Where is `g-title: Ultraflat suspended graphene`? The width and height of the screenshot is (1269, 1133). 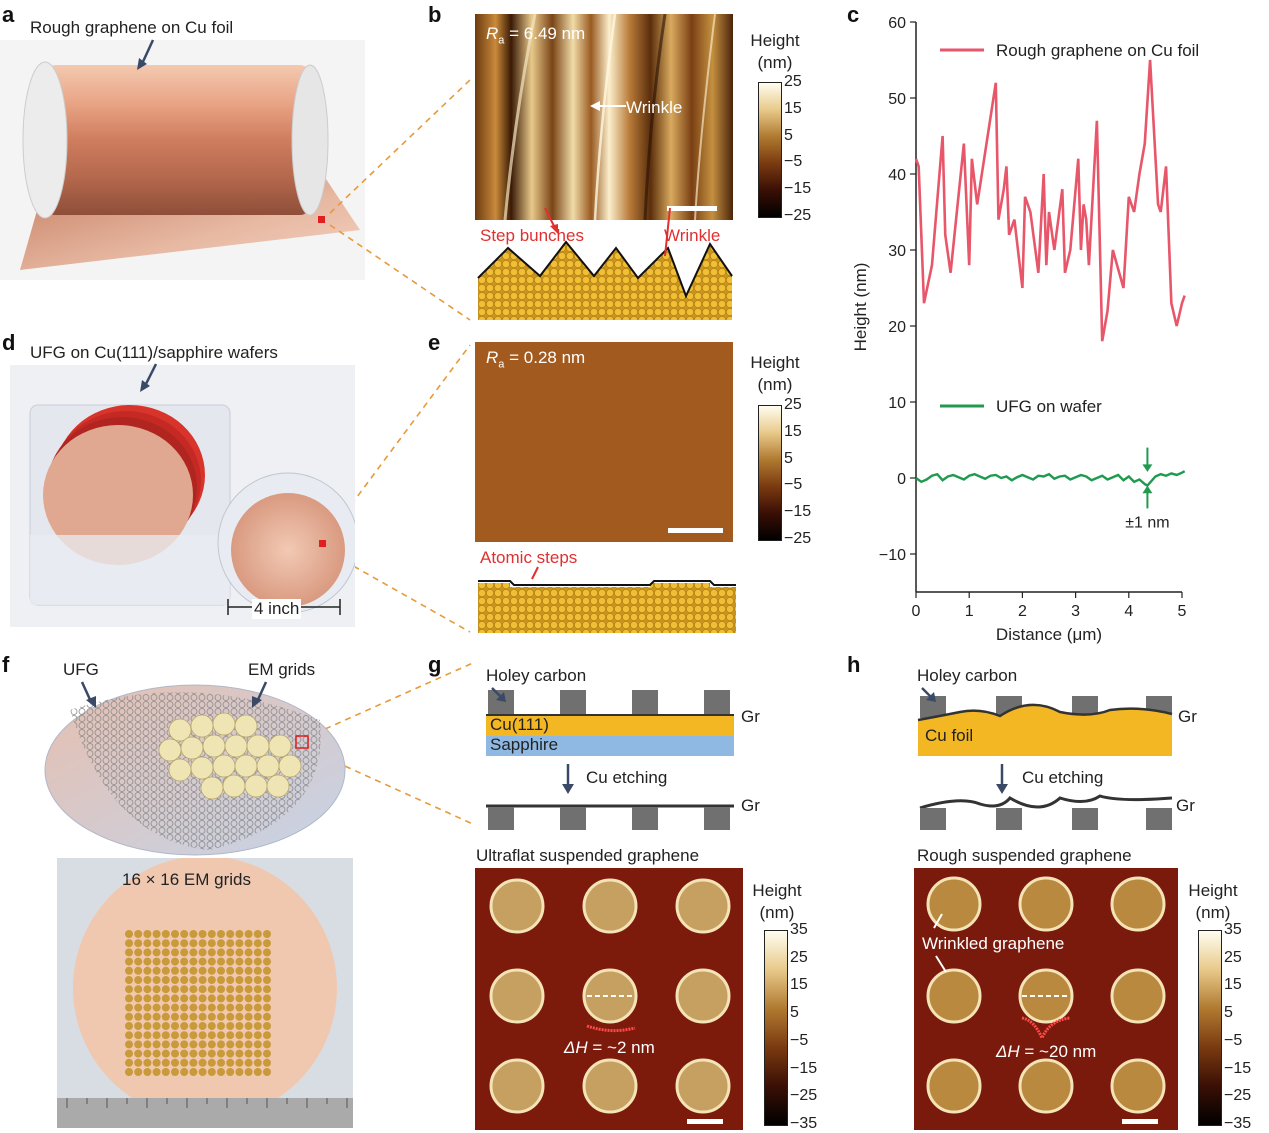 g-title: Ultraflat suspended graphene is located at coordinates (588, 855).